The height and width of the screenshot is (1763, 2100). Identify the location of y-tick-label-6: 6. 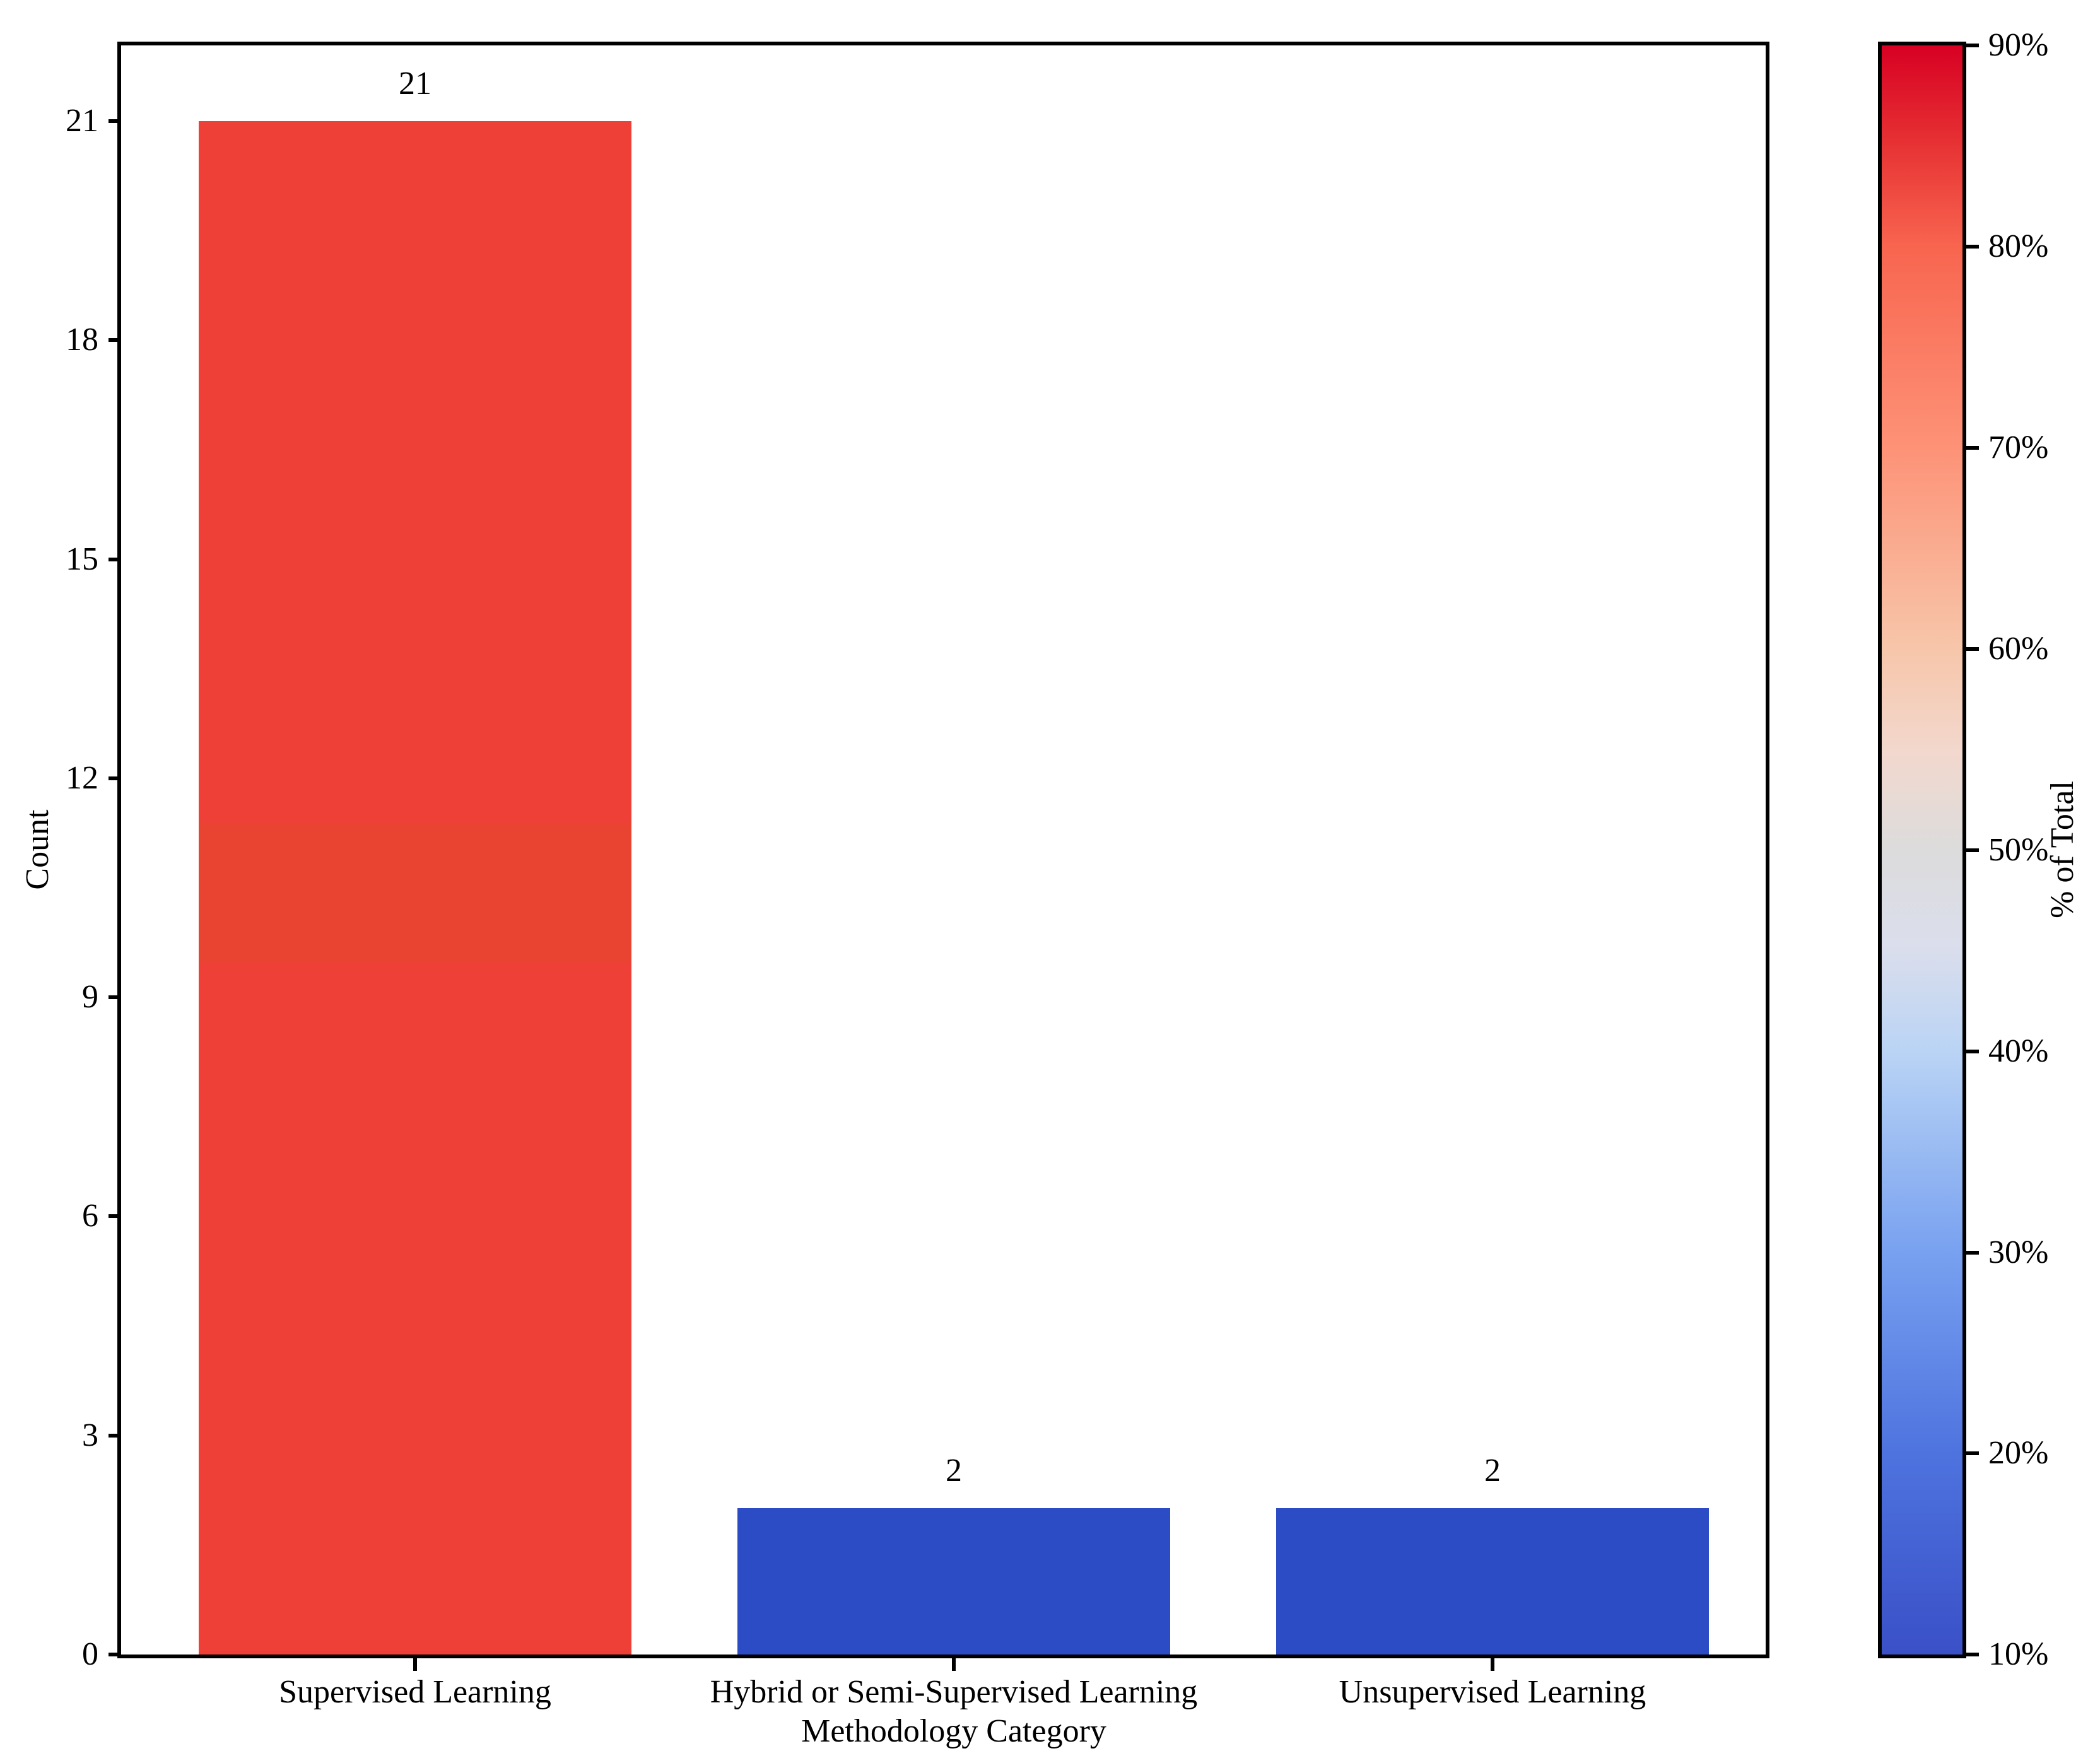
(90, 1216).